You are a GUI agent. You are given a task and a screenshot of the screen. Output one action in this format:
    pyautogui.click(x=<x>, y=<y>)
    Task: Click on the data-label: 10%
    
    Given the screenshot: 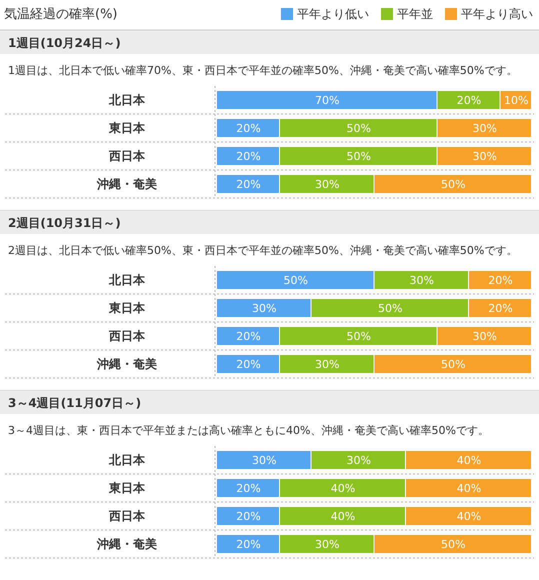 What is the action you would take?
    pyautogui.click(x=516, y=100)
    